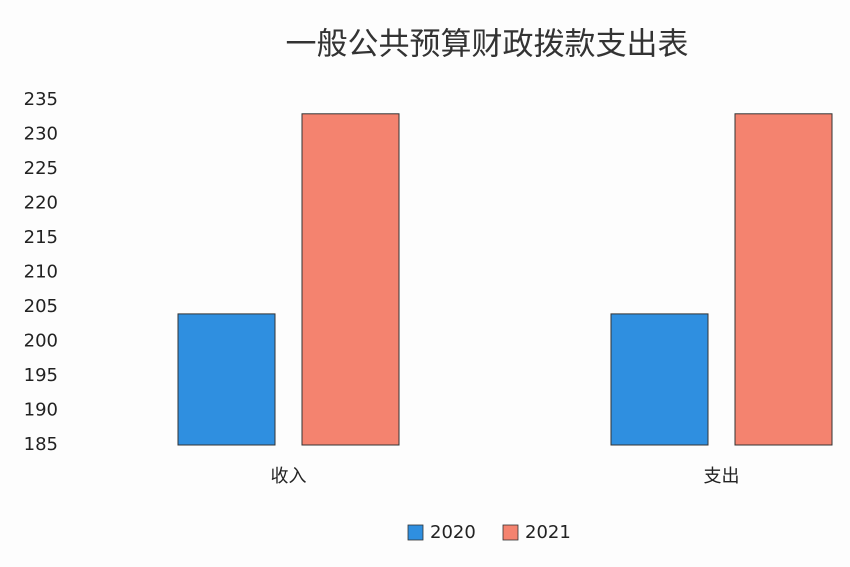 This screenshot has width=850, height=567. I want to click on x-tick-label: 支出, so click(722, 476).